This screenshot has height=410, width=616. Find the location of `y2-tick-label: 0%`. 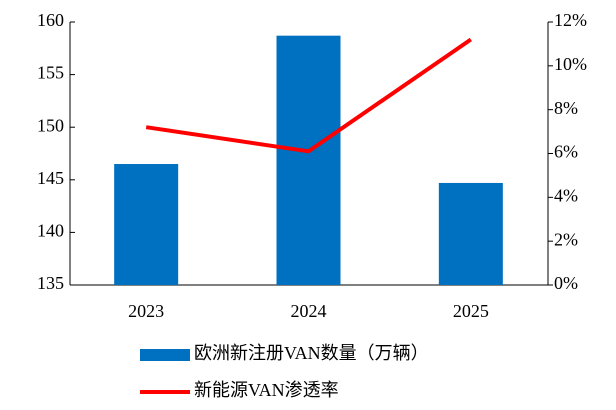

y2-tick-label: 0% is located at coordinates (566, 283).